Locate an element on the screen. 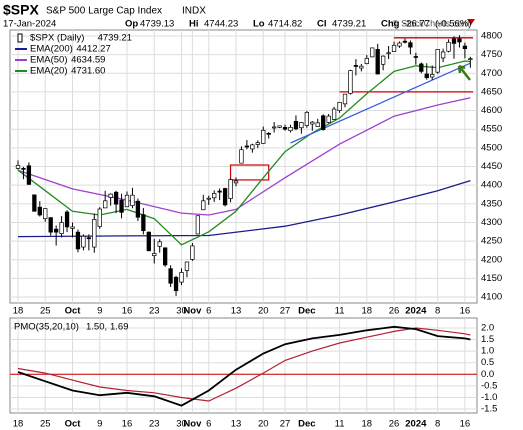  highlight-box is located at coordinates (249, 172).